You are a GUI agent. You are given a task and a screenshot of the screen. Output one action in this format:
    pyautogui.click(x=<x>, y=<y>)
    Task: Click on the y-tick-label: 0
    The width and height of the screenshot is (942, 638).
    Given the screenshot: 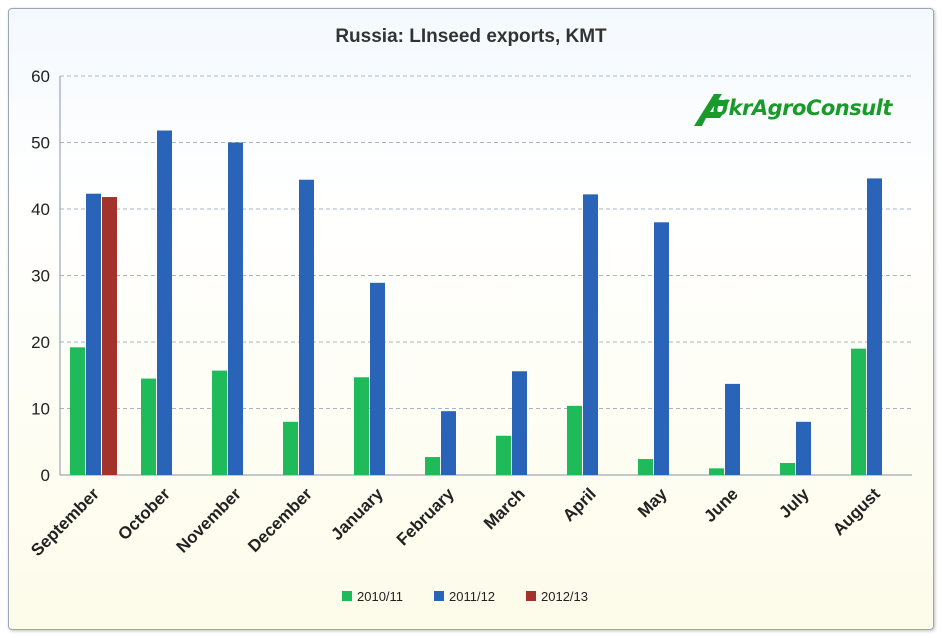 What is the action you would take?
    pyautogui.click(x=45, y=475)
    